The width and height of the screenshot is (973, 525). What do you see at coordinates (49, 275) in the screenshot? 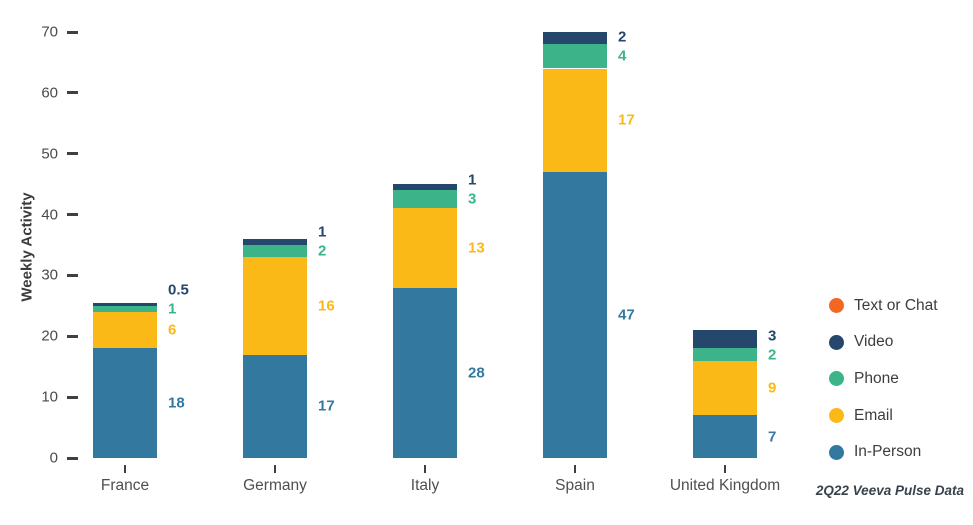
I see `y-tick-label: 30` at bounding box center [49, 275].